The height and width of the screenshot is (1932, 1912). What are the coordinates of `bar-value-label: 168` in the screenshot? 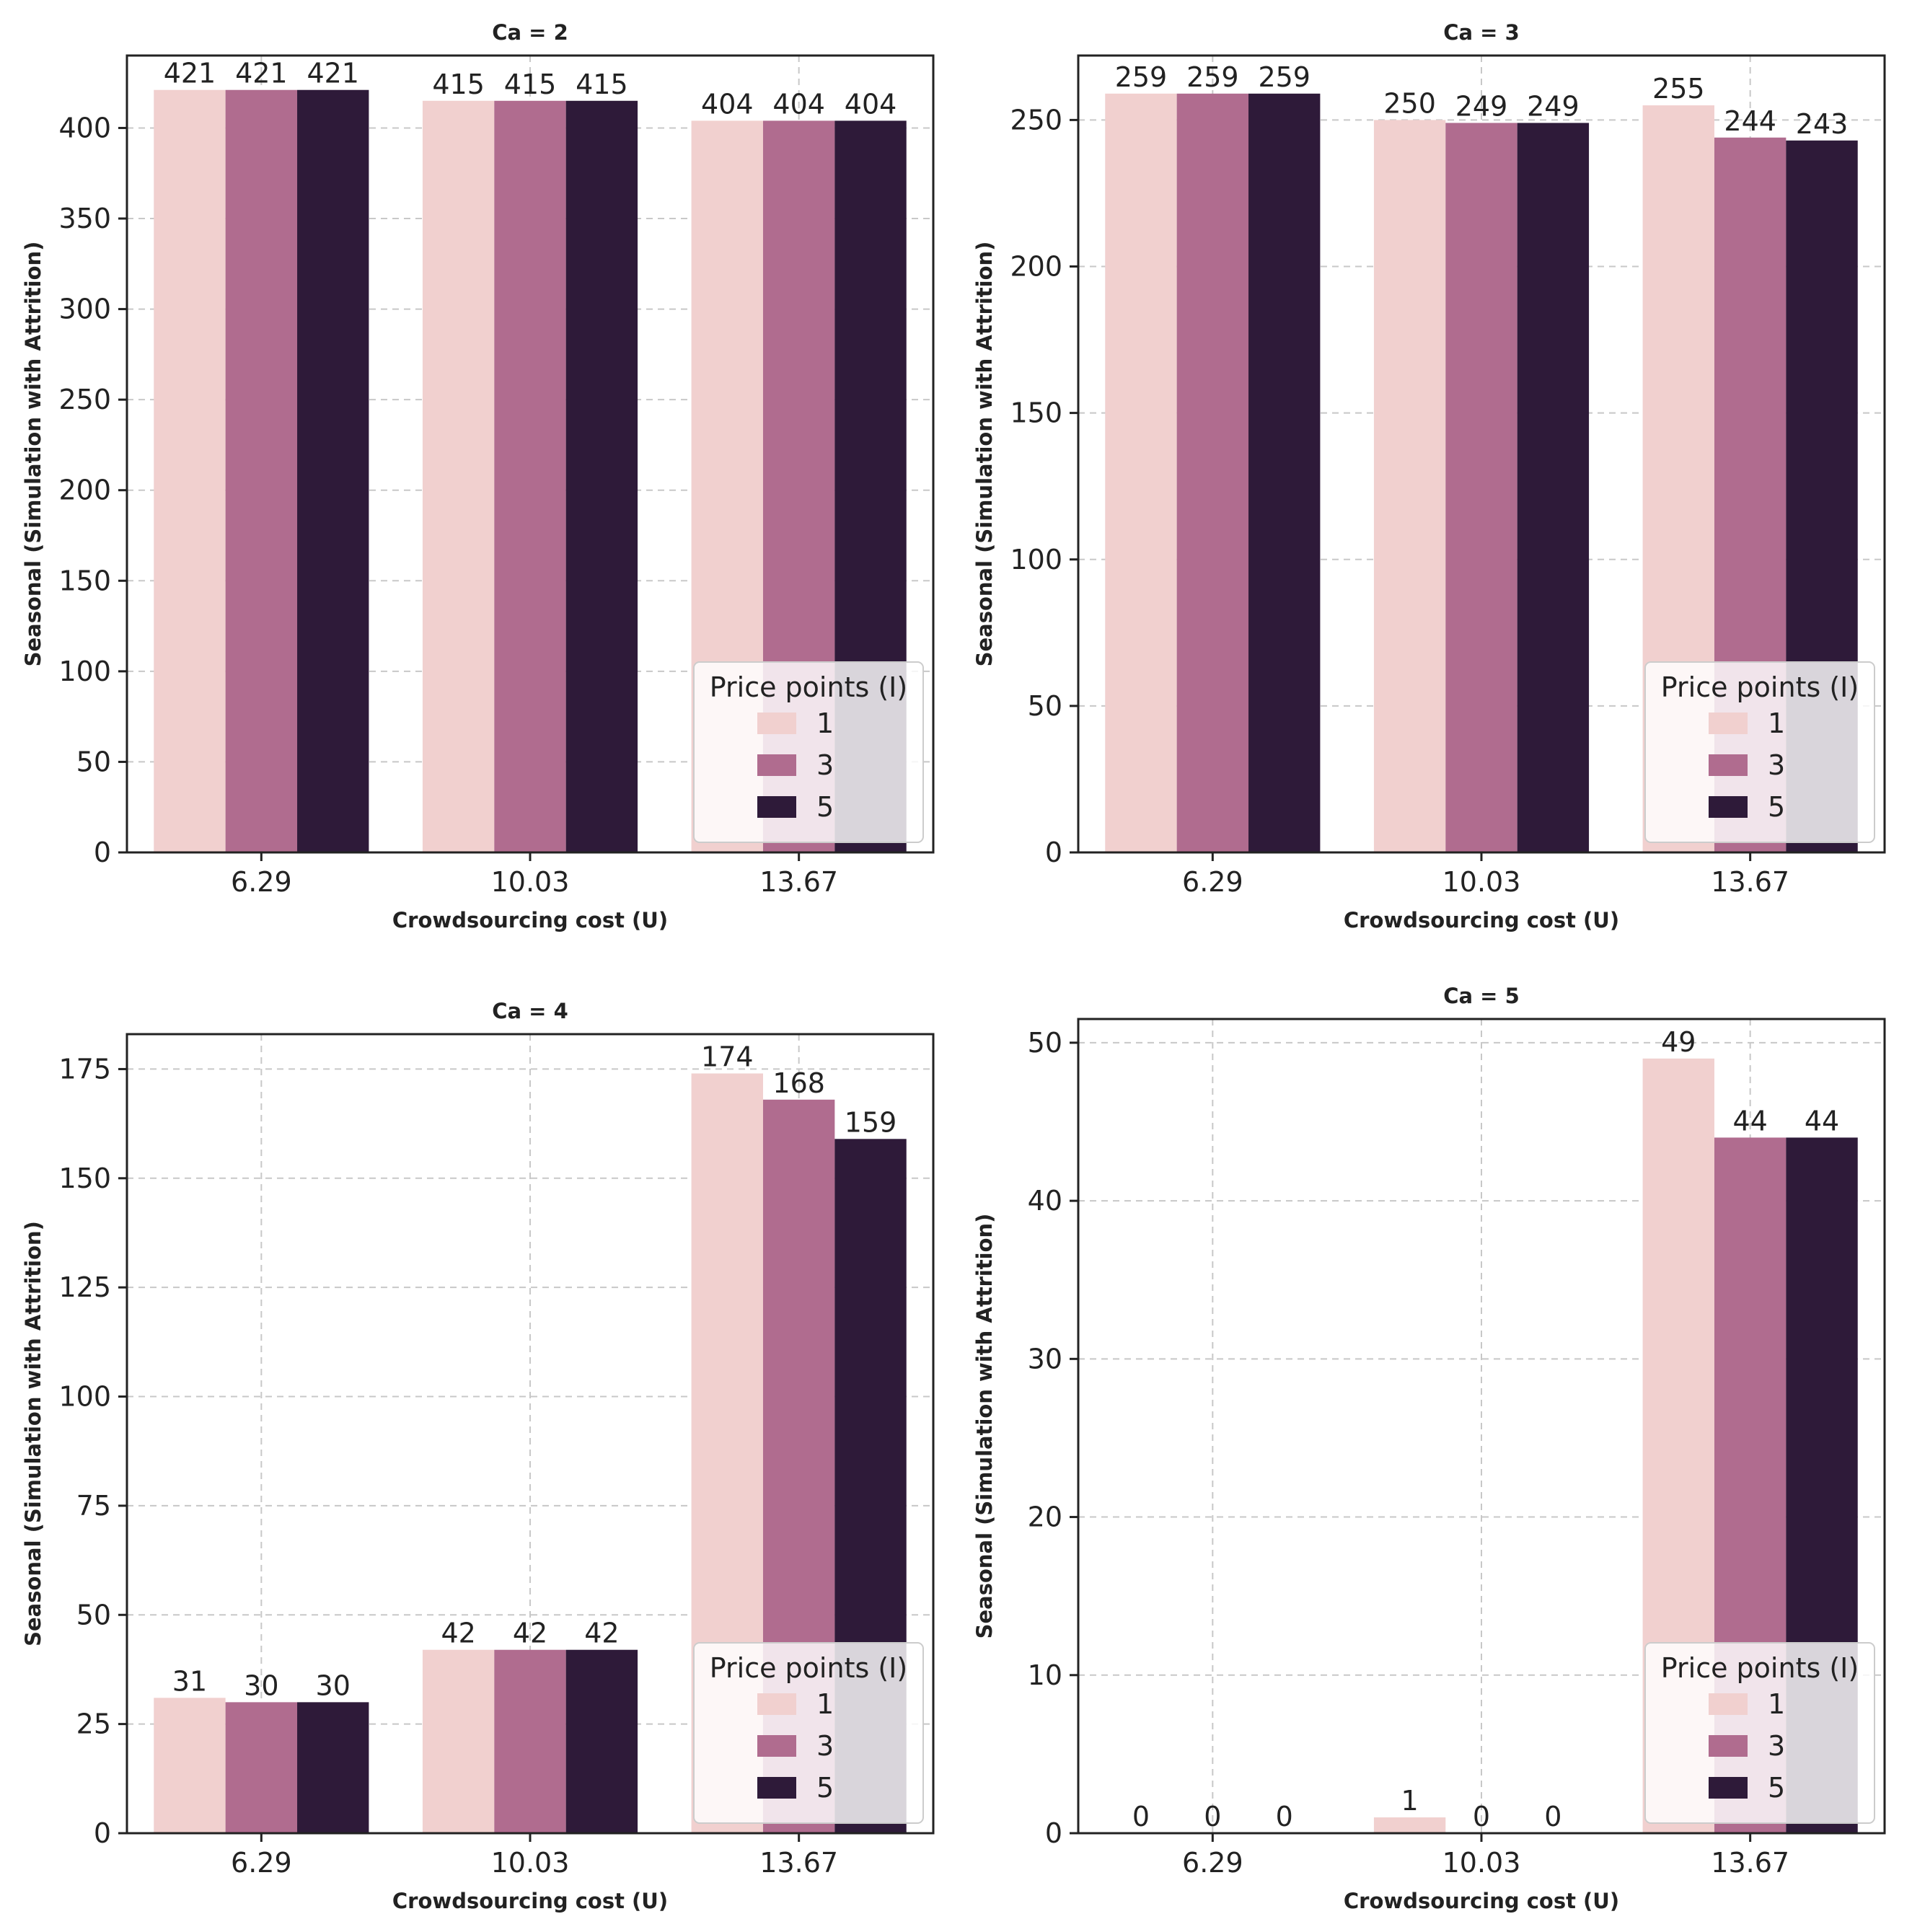 It's located at (799, 1083).